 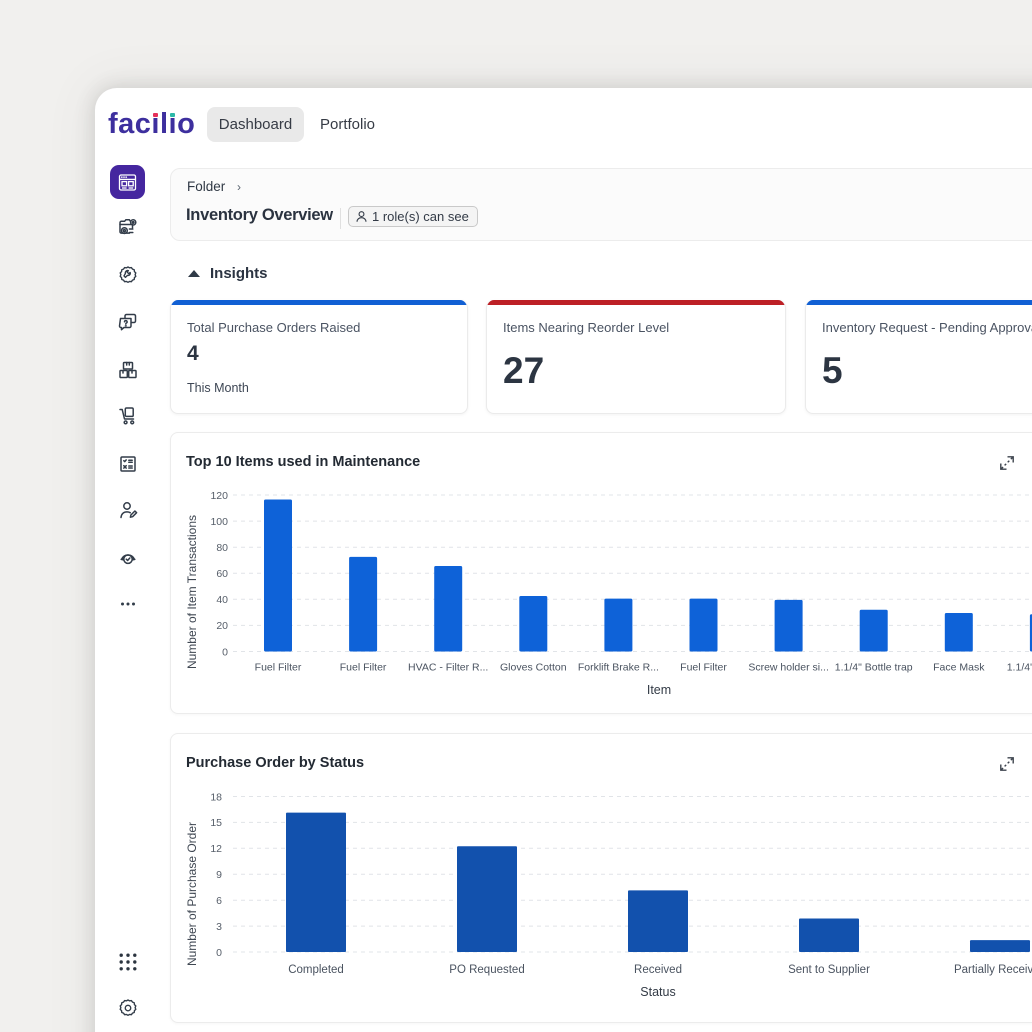 I want to click on svg-text: 120, so click(x=219, y=496).